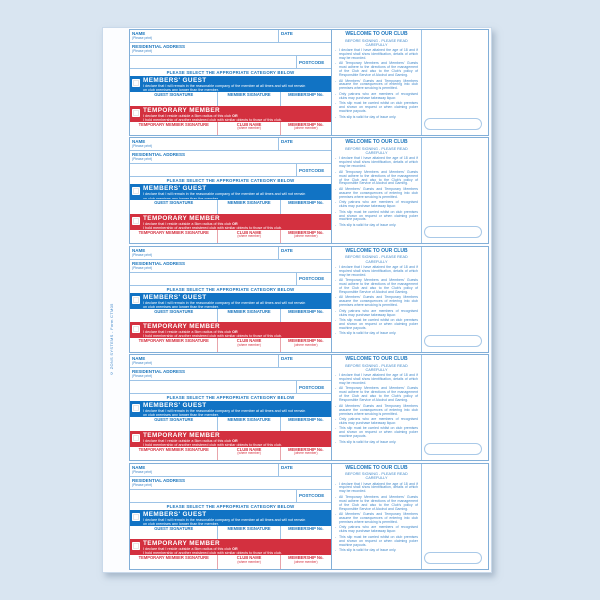 This screenshot has height=600, width=600. I want to click on postcode-label: POSTCODE, so click(312, 62).